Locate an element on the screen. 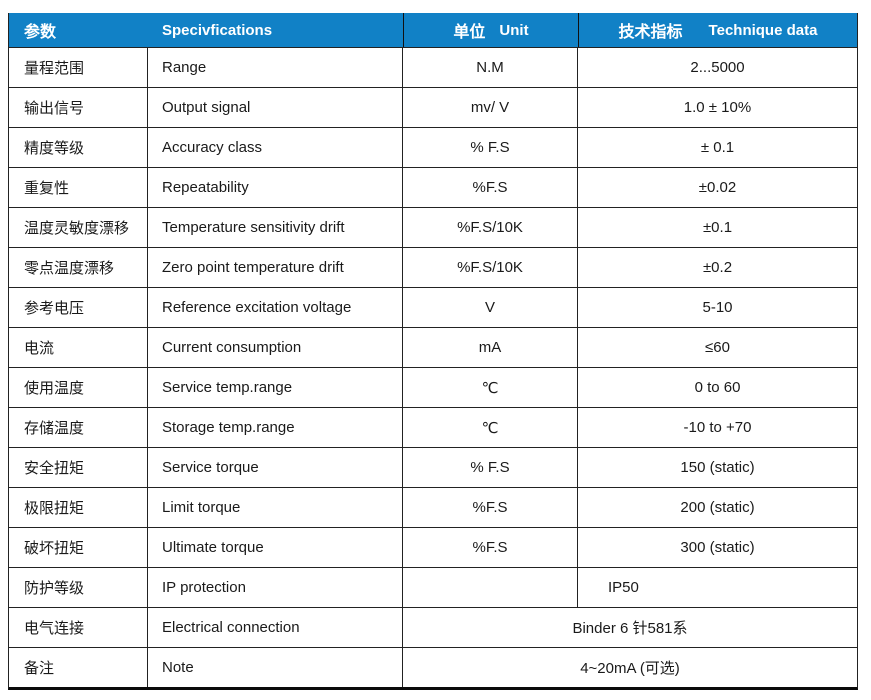  param-cell: 精度等级 is located at coordinates (78, 147).